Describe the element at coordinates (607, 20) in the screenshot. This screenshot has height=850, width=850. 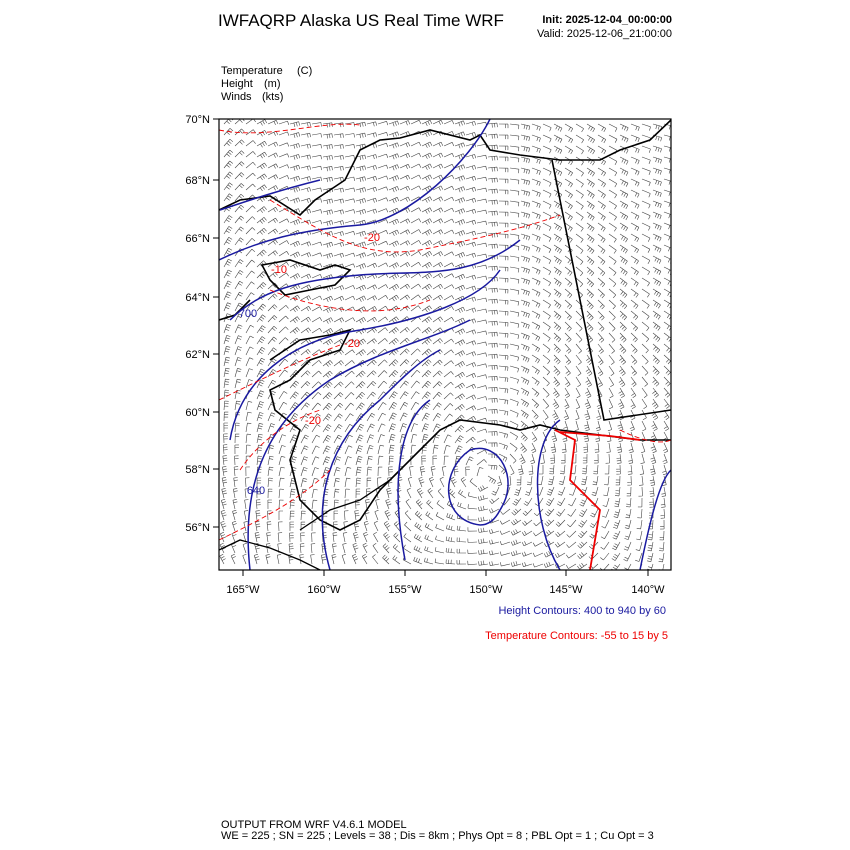
I see `init-time: Init: 2025-12-04_00:00:00` at that location.